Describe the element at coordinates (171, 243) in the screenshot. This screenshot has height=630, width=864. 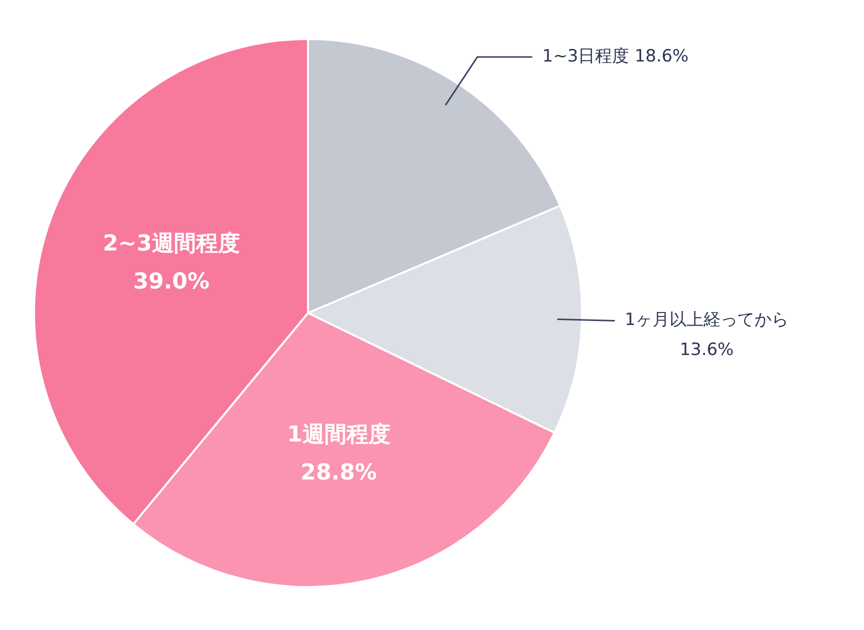
I see `slice-label: 2~3週間程度` at that location.